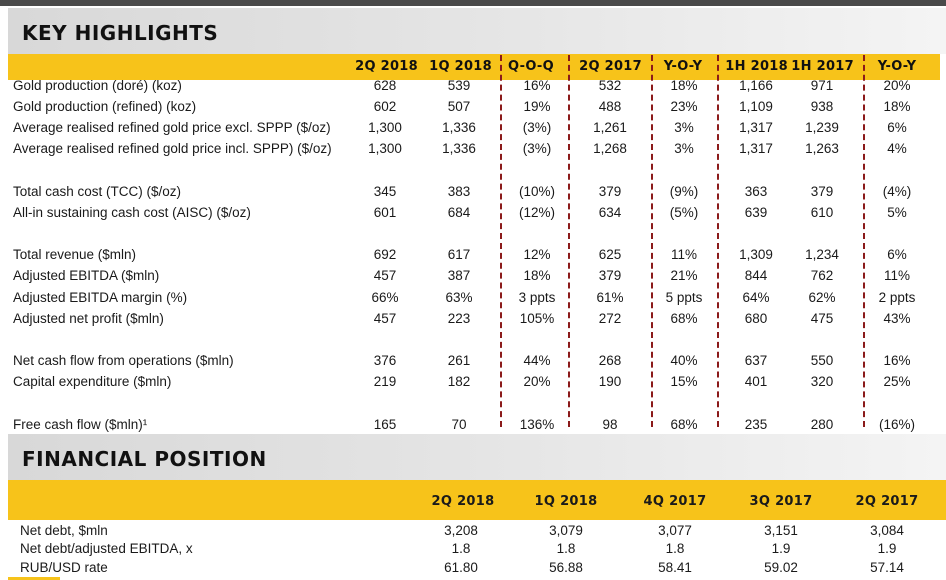  Describe the element at coordinates (461, 530) in the screenshot. I see `fp-table-cell: 3,208` at that location.